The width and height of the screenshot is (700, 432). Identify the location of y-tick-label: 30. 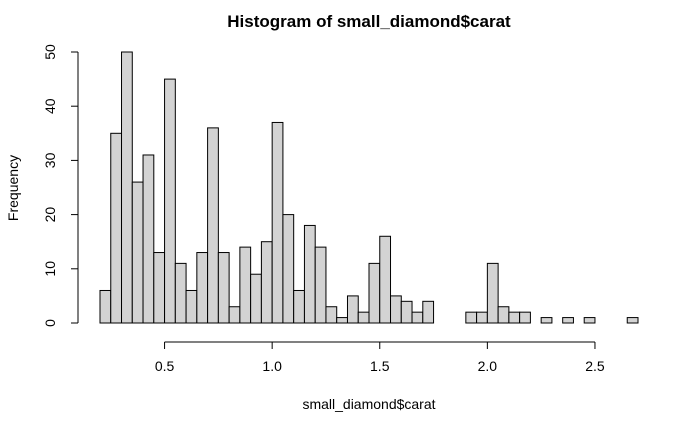
(50, 160).